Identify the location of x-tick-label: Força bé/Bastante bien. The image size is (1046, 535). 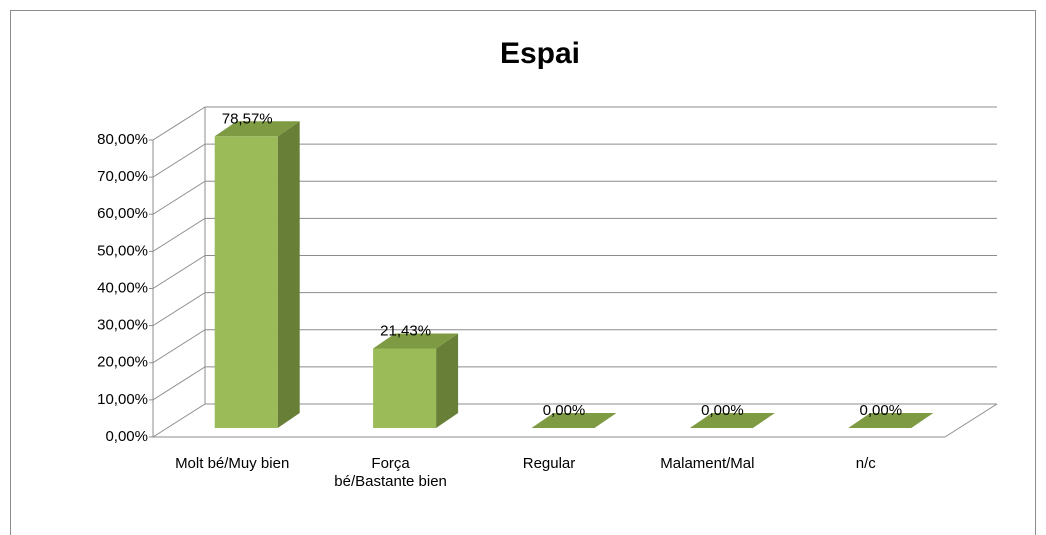
(390, 472).